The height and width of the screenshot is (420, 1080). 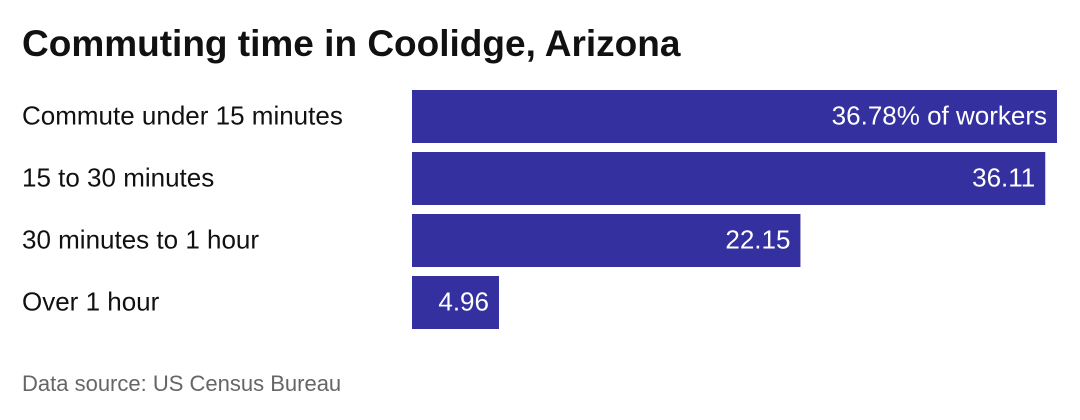 What do you see at coordinates (118, 177) in the screenshot?
I see `category-label: 15 to 30 minutes` at bounding box center [118, 177].